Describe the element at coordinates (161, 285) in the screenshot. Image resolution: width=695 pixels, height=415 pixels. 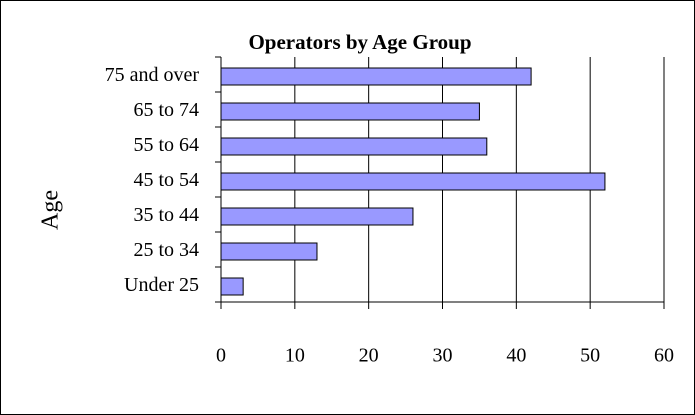
I see `y-tick-label: Under 25` at that location.